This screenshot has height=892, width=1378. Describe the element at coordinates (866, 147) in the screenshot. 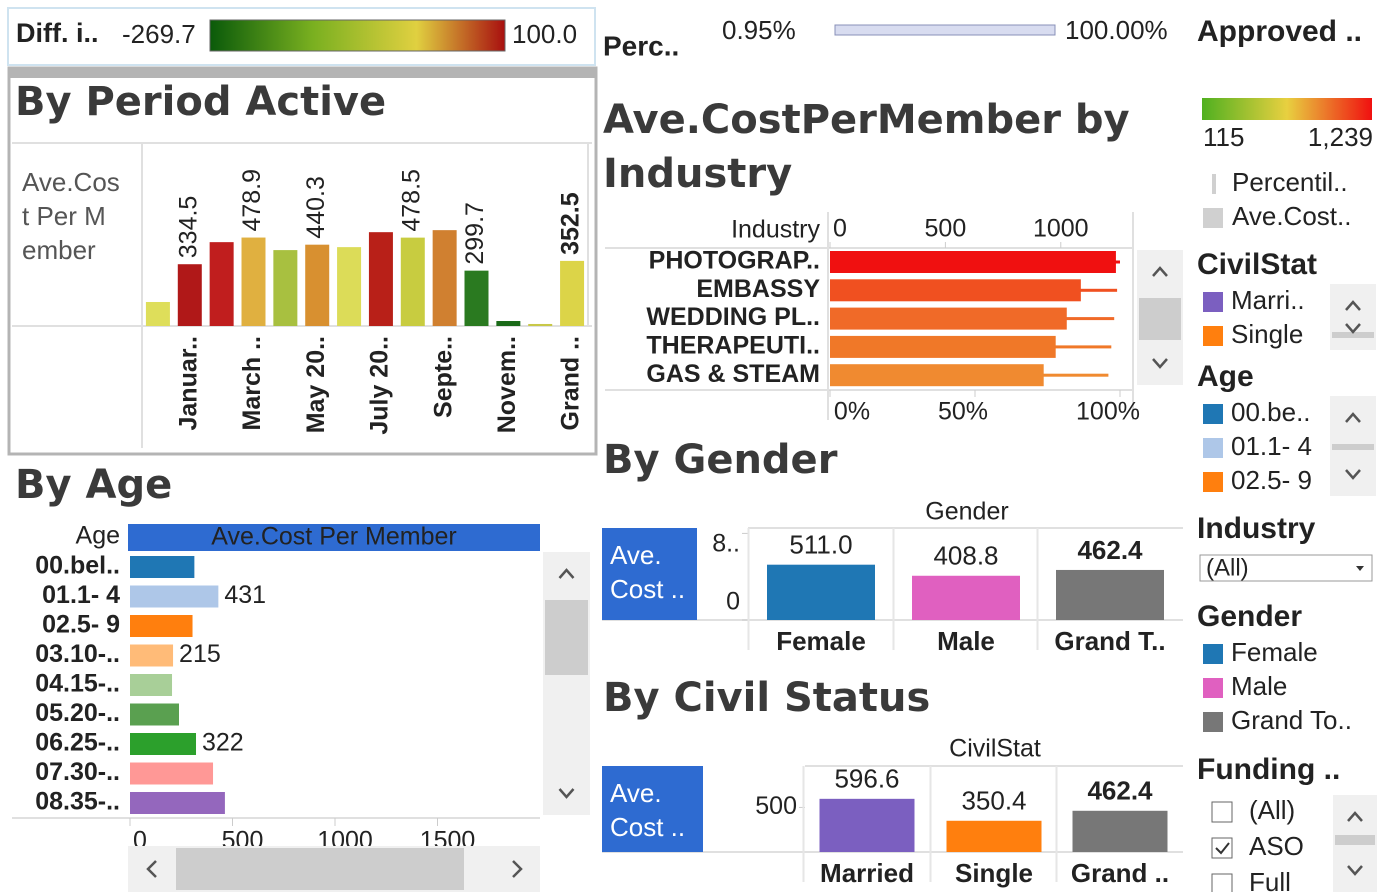

I see `chart-title: Ave.CostPerMember by Industry` at that location.